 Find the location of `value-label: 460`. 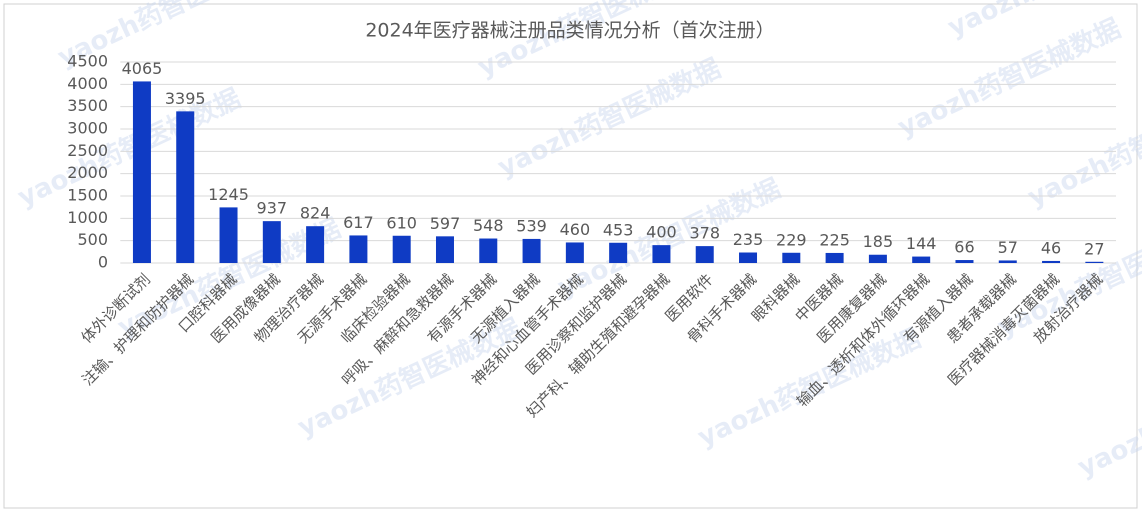

value-label: 460 is located at coordinates (575, 229).